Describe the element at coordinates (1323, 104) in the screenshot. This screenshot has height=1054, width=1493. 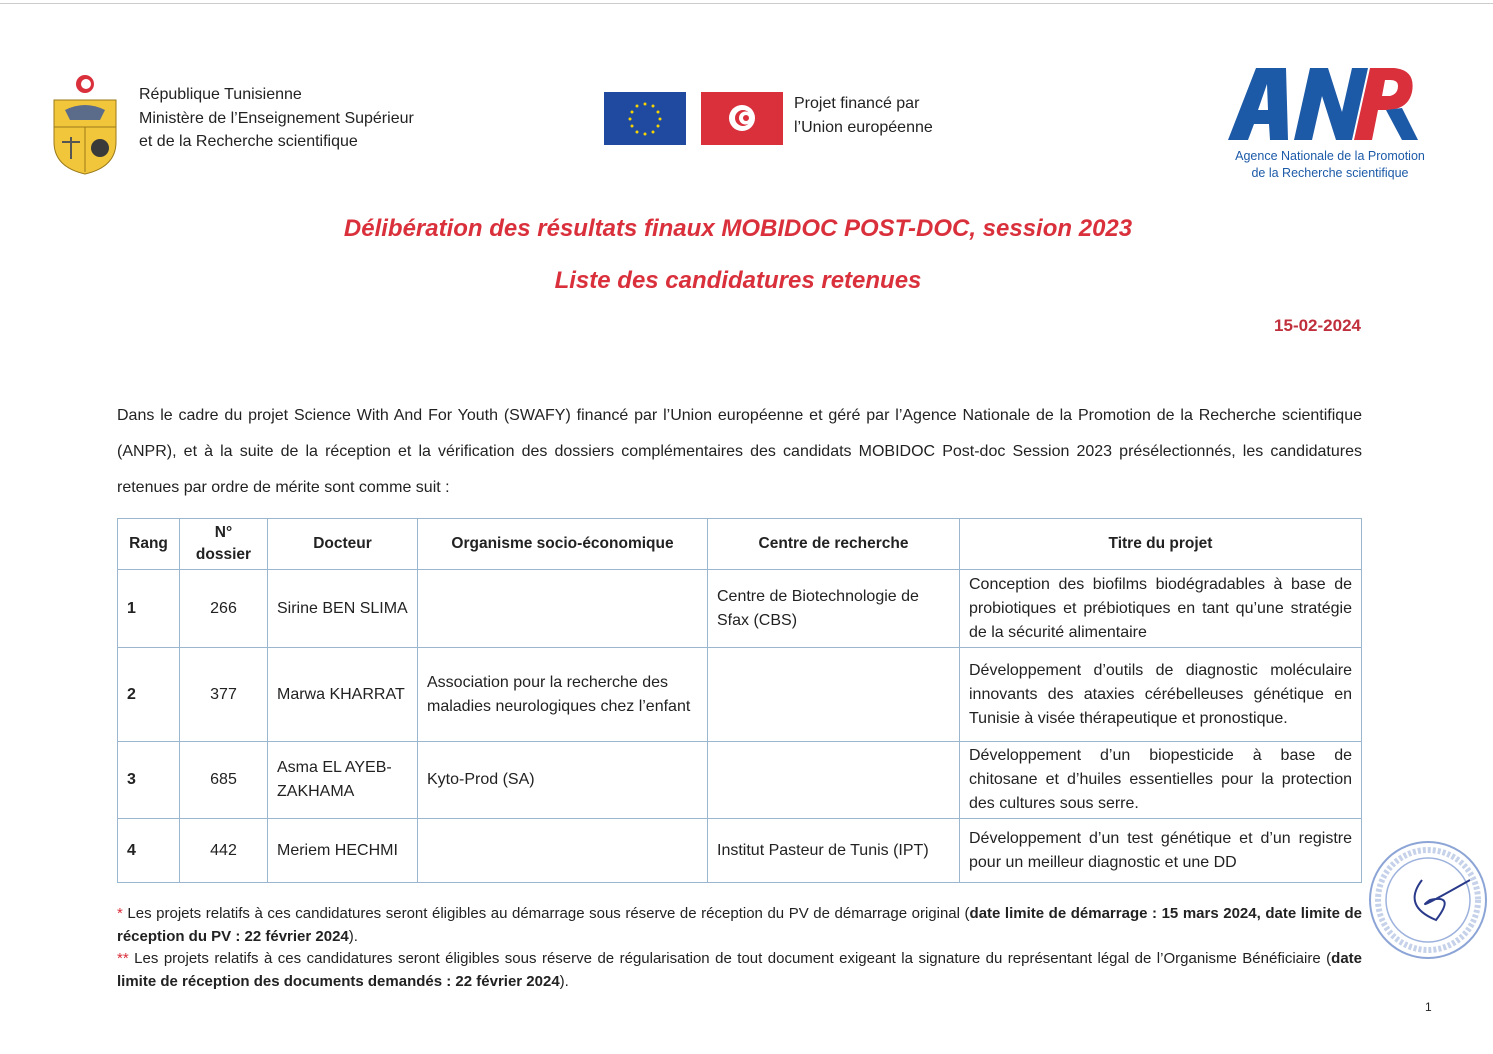
I see `anpr-logo` at that location.